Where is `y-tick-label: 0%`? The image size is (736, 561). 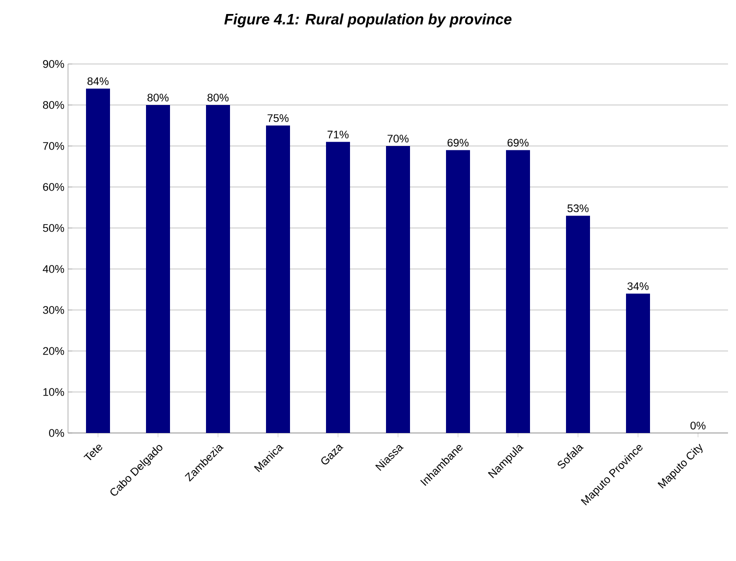
y-tick-label: 0% is located at coordinates (56, 433).